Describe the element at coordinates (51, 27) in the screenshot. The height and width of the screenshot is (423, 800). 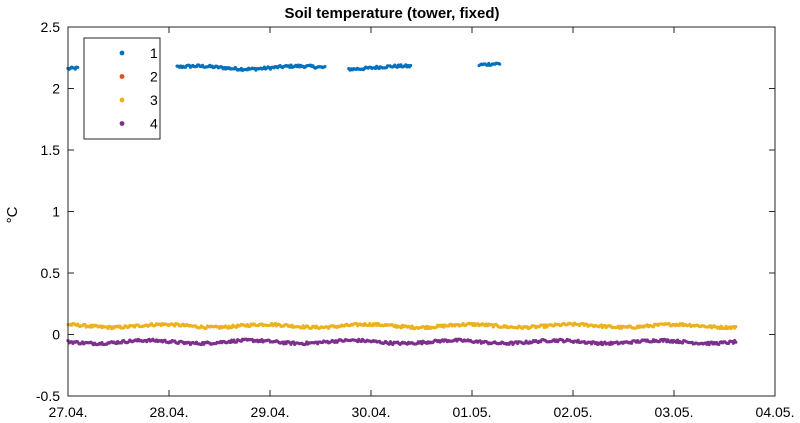
I see `y-tick-label: 2.5` at that location.